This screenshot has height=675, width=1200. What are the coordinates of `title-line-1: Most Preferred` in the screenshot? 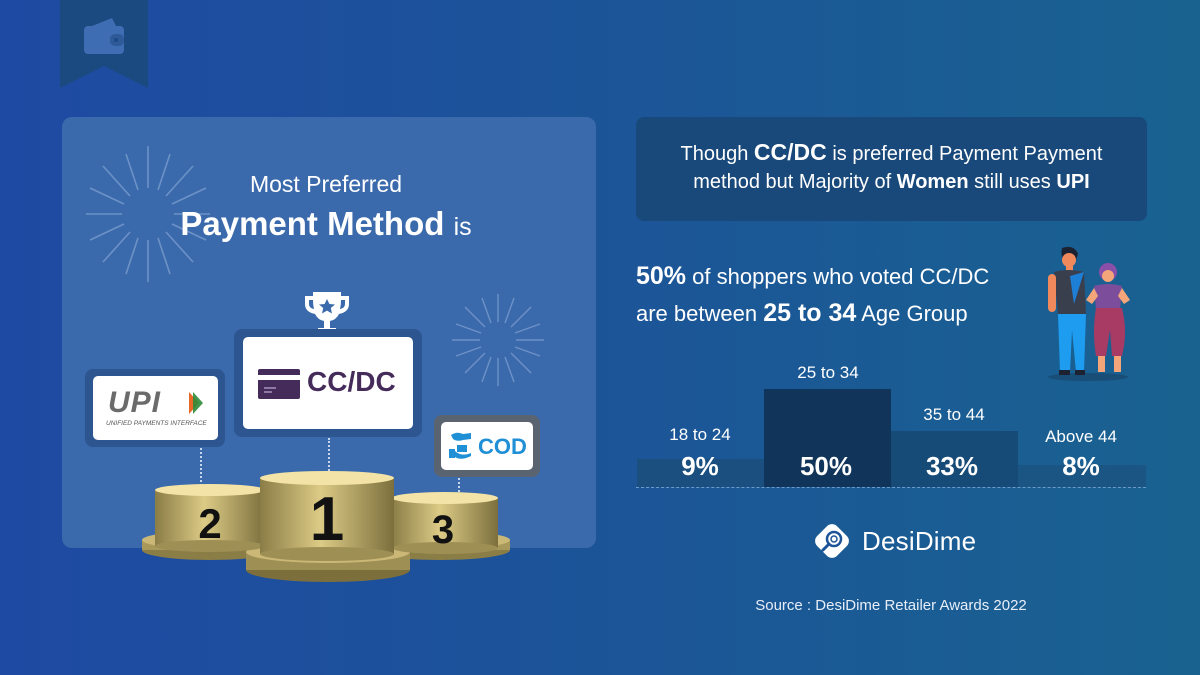 It's located at (326, 184).